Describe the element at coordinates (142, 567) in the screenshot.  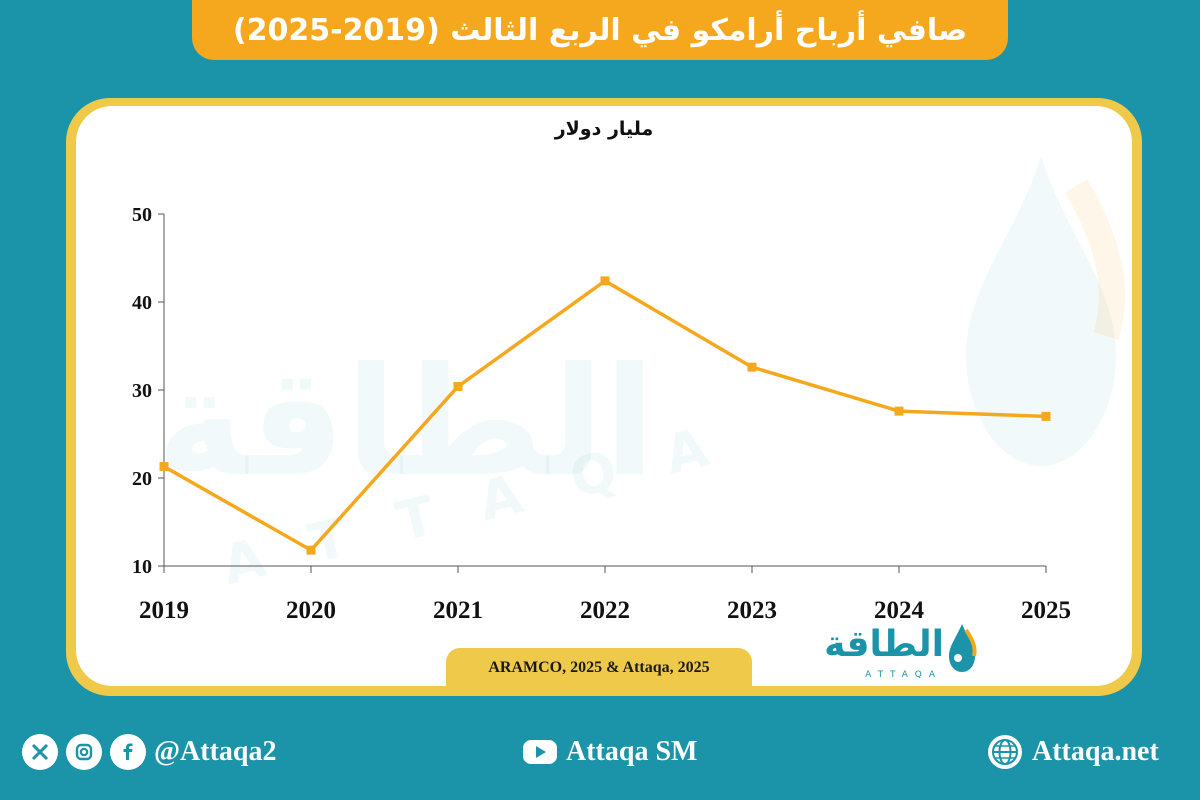
I see `y-tick-label: 10` at that location.